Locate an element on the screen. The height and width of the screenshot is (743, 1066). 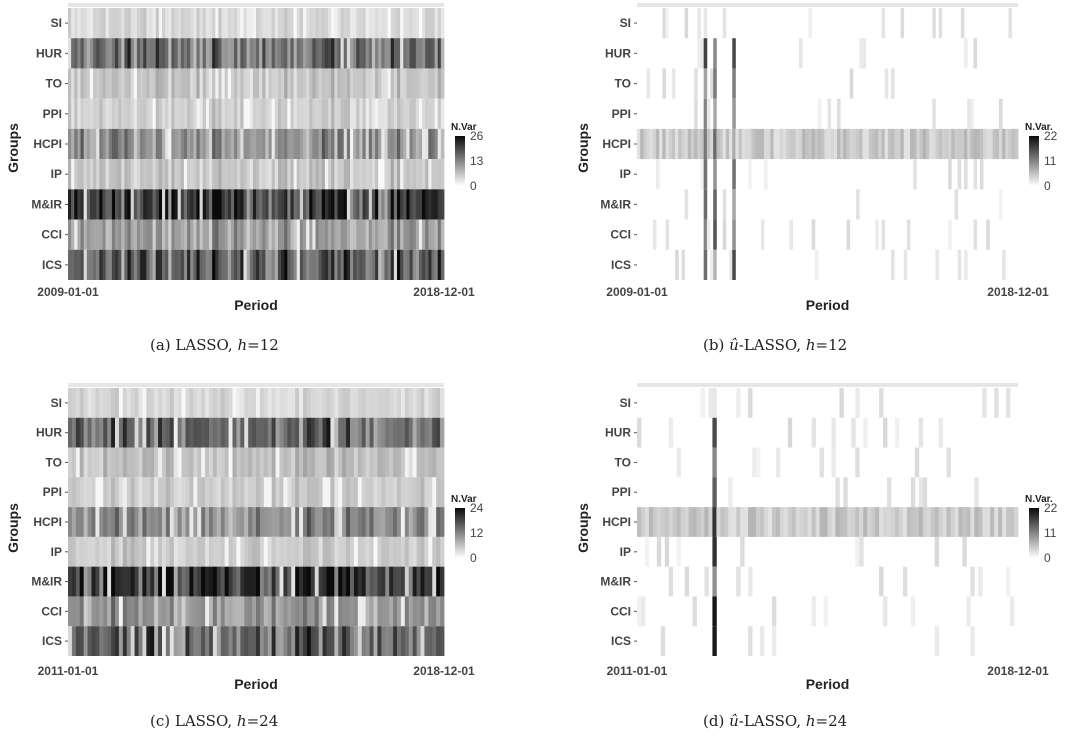
x-tick-label: 2018-12-01 is located at coordinates (1018, 292).